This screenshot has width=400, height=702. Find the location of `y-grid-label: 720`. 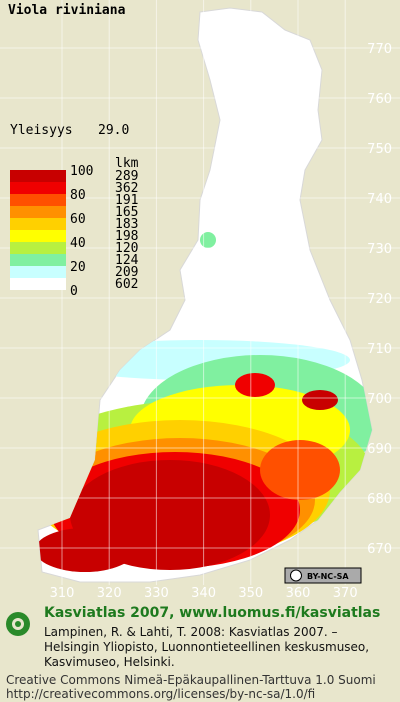

y-grid-label: 720 is located at coordinates (379, 299).